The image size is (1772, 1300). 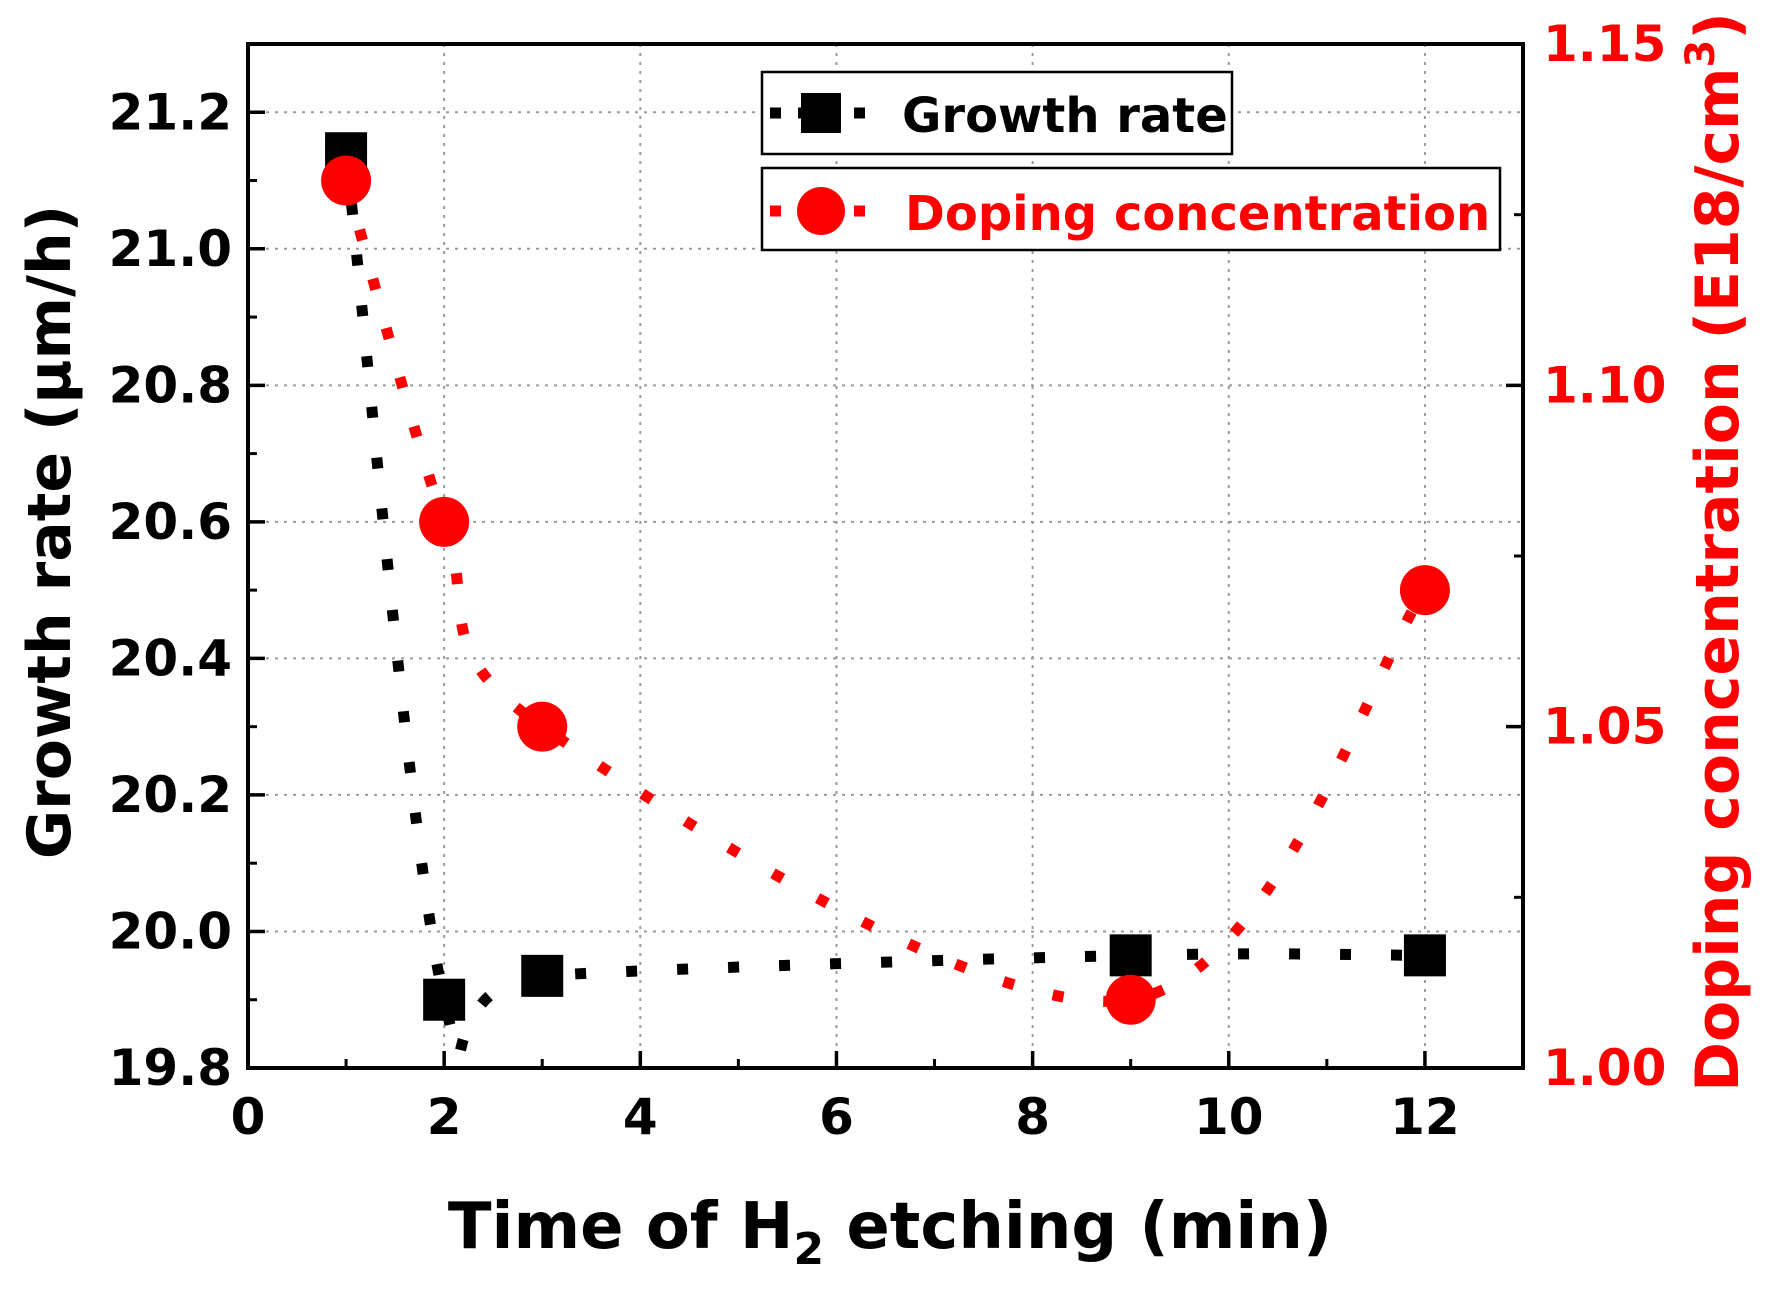 I want to click on legend-entry-growth-rate: Growth rate, so click(x=997, y=113).